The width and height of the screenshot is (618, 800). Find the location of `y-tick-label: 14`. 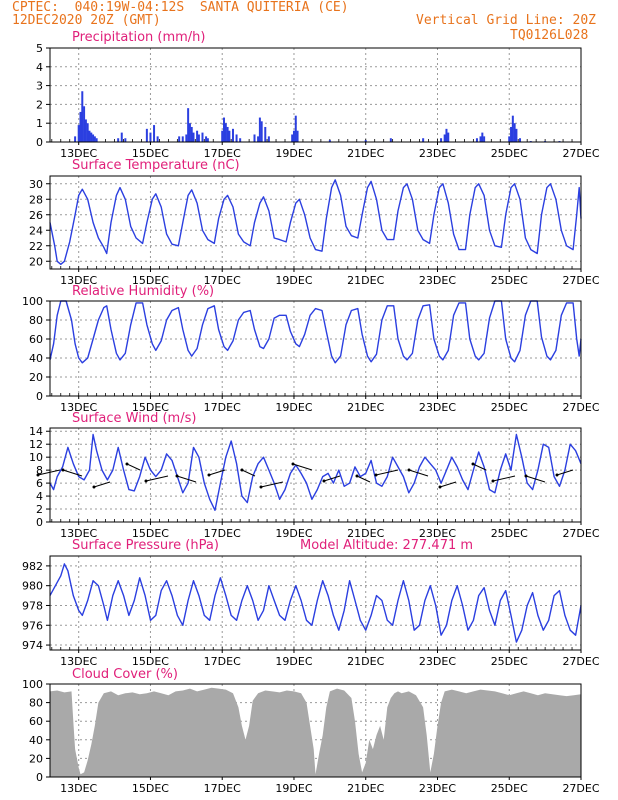

y-tick-label: 14 is located at coordinates (36, 431).